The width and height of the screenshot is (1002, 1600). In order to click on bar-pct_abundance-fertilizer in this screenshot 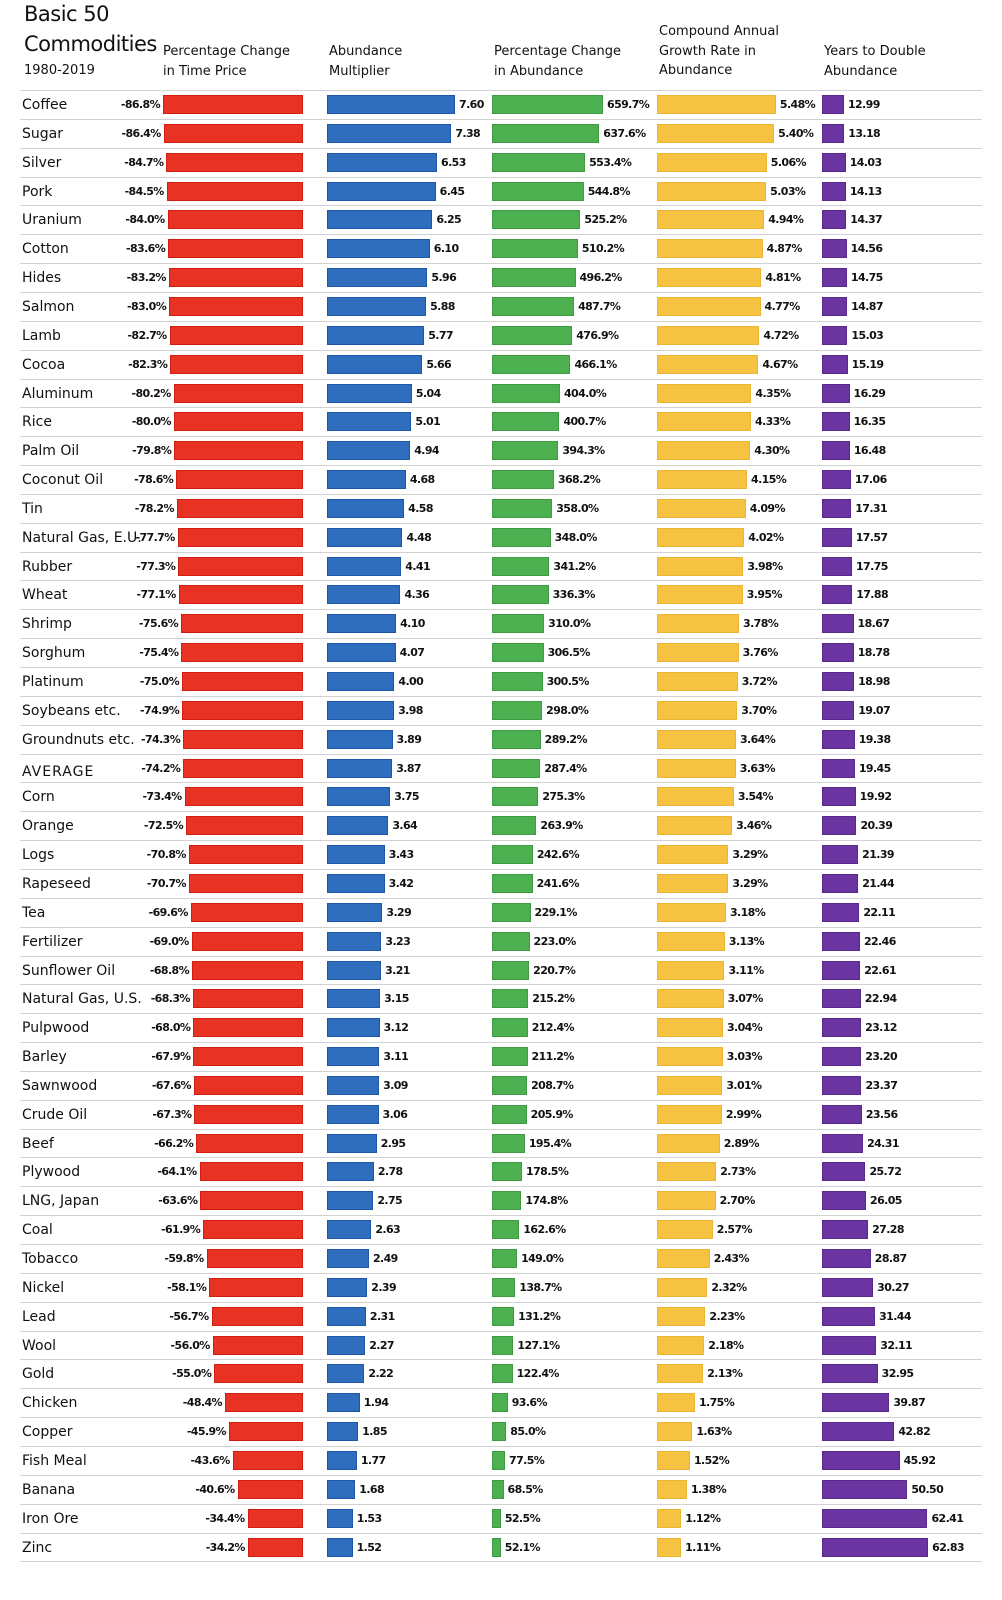, I will do `click(511, 941)`.